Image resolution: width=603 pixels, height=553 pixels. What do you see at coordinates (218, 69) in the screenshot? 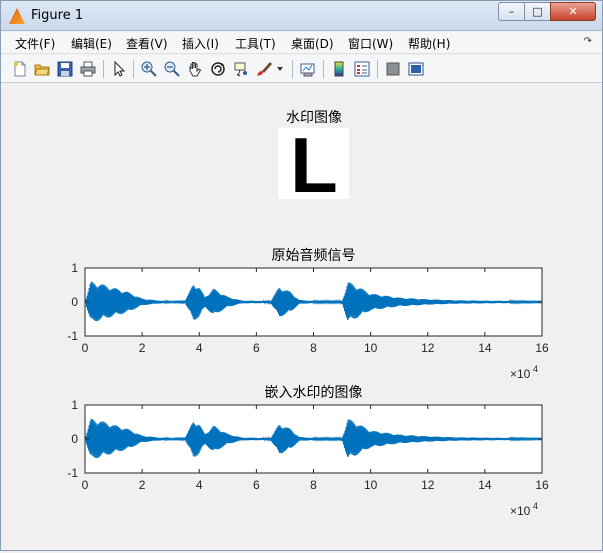
I see `rotate-3d-icon` at bounding box center [218, 69].